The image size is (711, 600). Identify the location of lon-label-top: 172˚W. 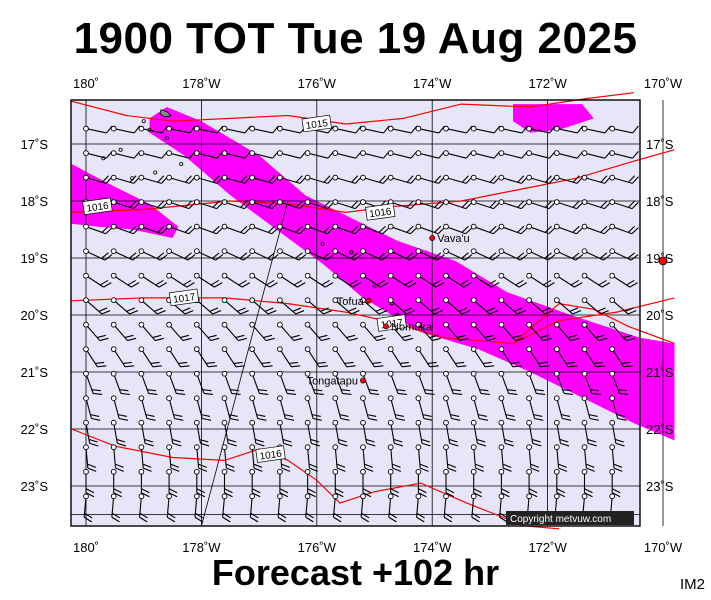
(547, 83).